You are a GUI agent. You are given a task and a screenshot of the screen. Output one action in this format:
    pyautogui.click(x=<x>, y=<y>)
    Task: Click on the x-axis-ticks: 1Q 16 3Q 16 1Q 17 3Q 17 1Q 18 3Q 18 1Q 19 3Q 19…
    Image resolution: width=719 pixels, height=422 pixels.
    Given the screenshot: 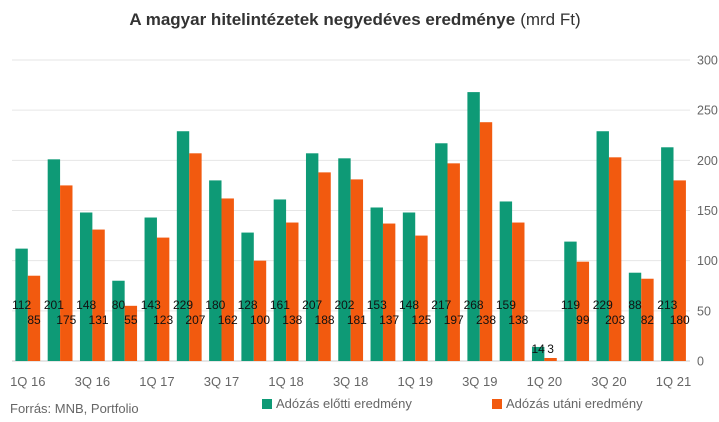 What is the action you would take?
    pyautogui.click(x=350, y=381)
    